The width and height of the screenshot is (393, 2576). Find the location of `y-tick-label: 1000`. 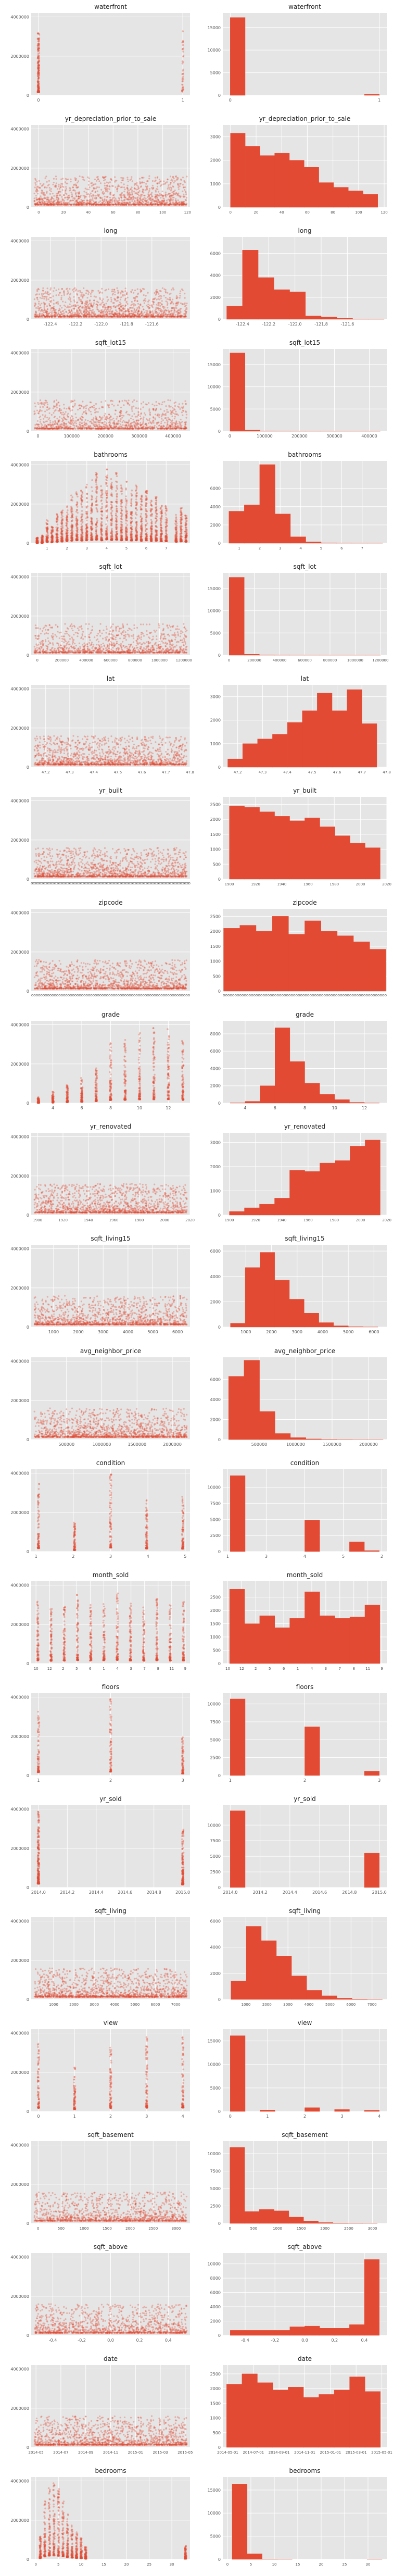

y-tick-label: 1000 is located at coordinates (215, 184).